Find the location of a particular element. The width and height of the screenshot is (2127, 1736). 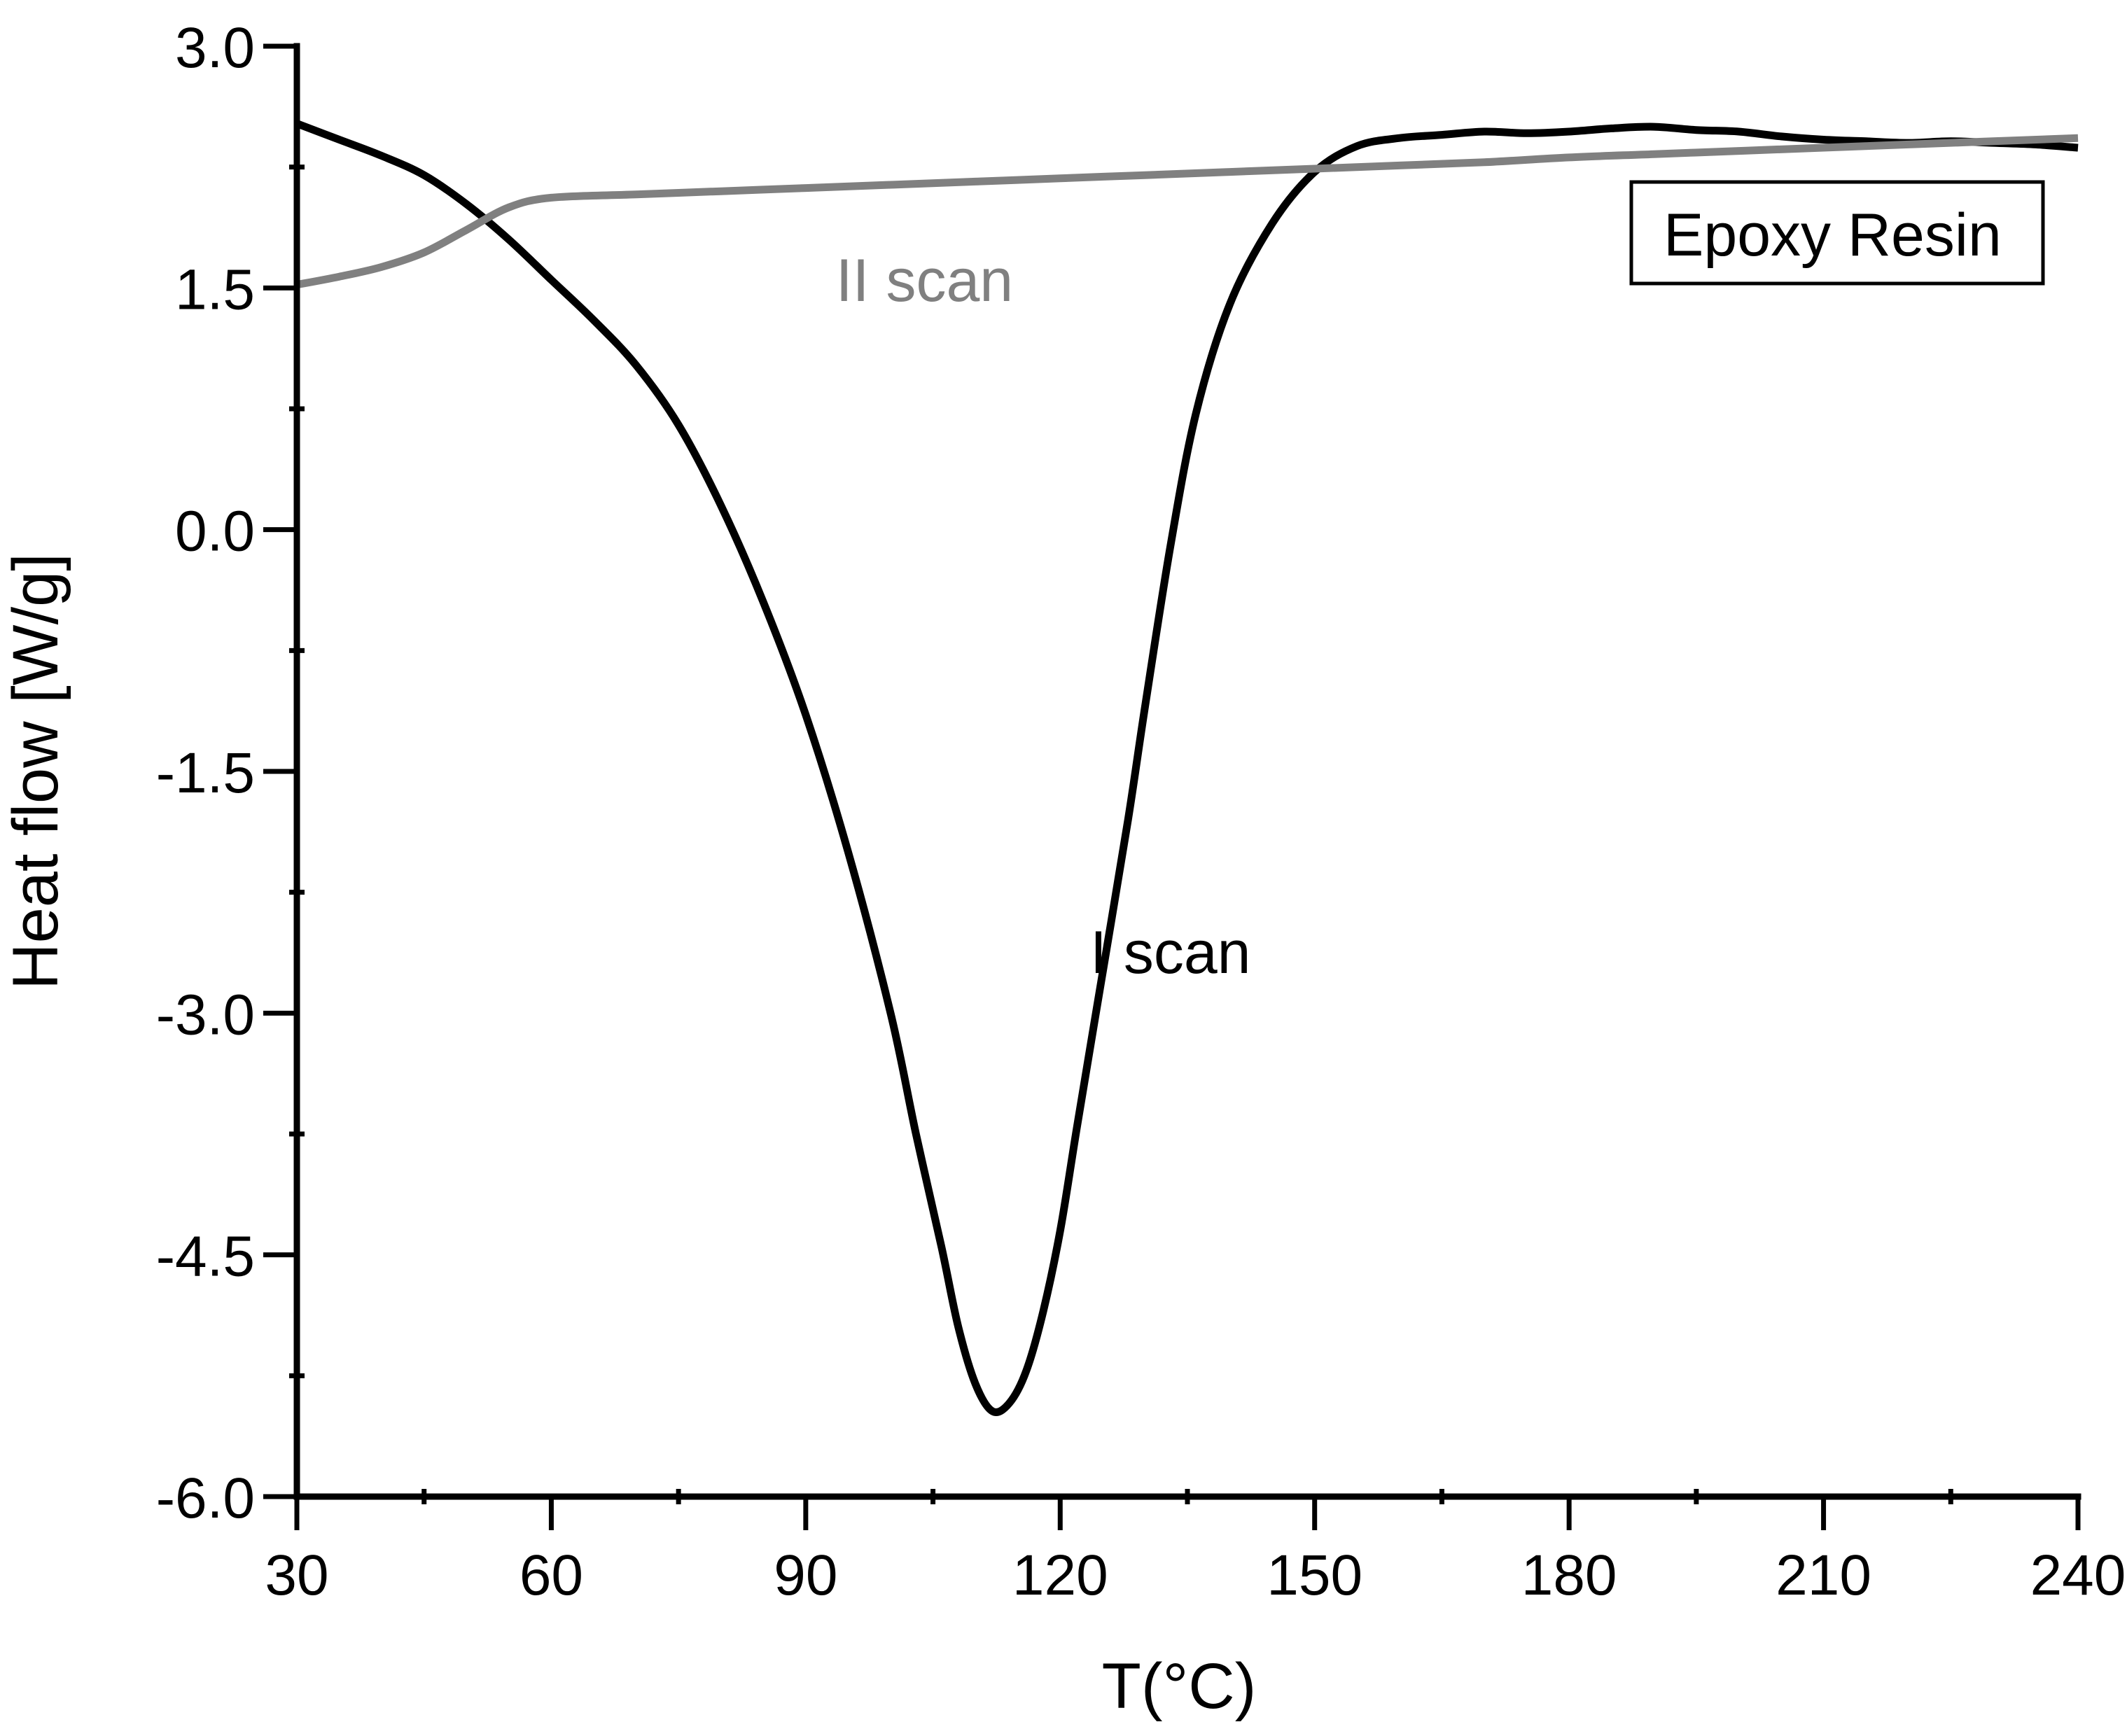

x-tick-label: 60 is located at coordinates (551, 1575).